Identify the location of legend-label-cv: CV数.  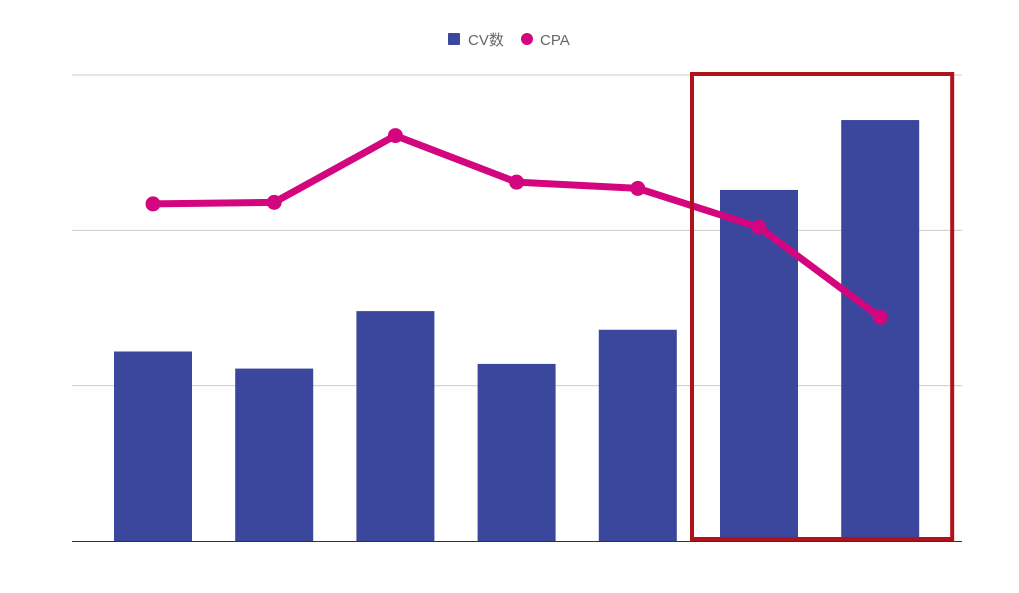
(486, 40).